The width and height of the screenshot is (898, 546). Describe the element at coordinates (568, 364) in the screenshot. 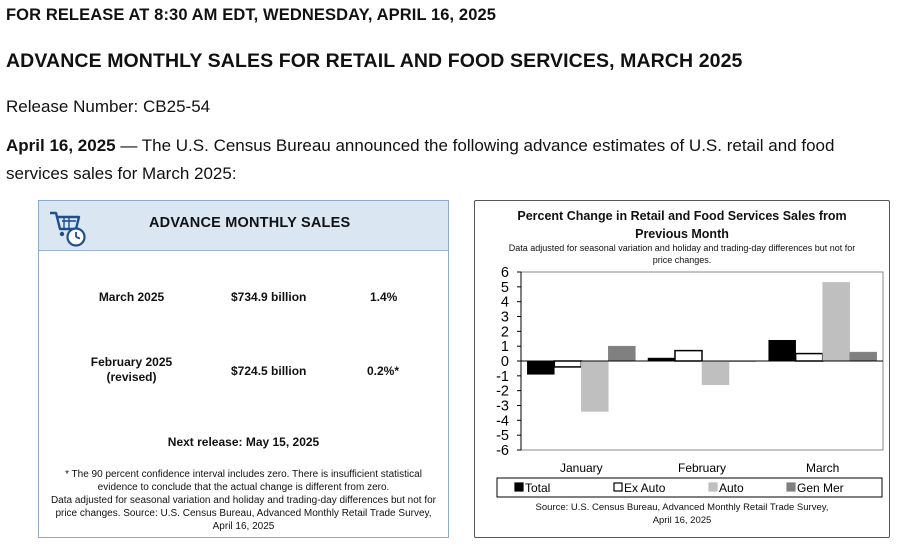

I see `bar-ex-auto-january` at that location.